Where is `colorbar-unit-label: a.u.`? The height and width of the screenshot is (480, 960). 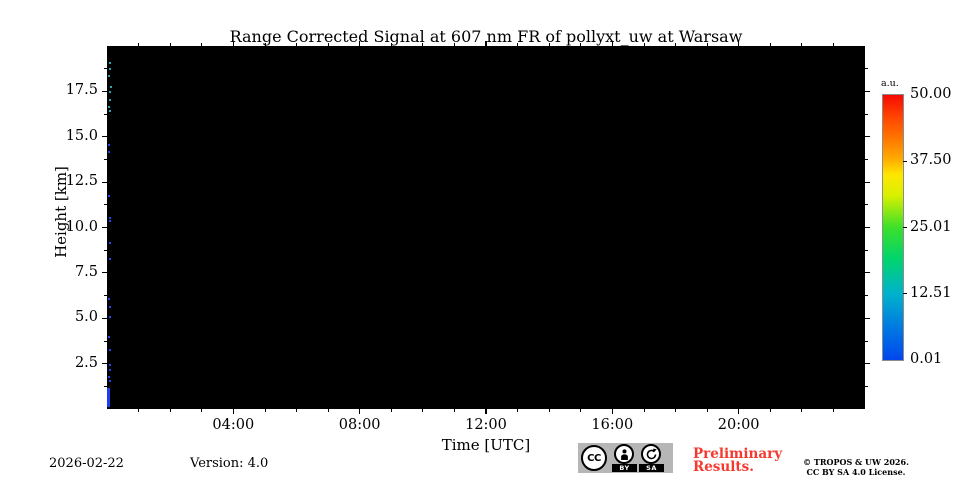
colorbar-unit-label: a.u. is located at coordinates (890, 83).